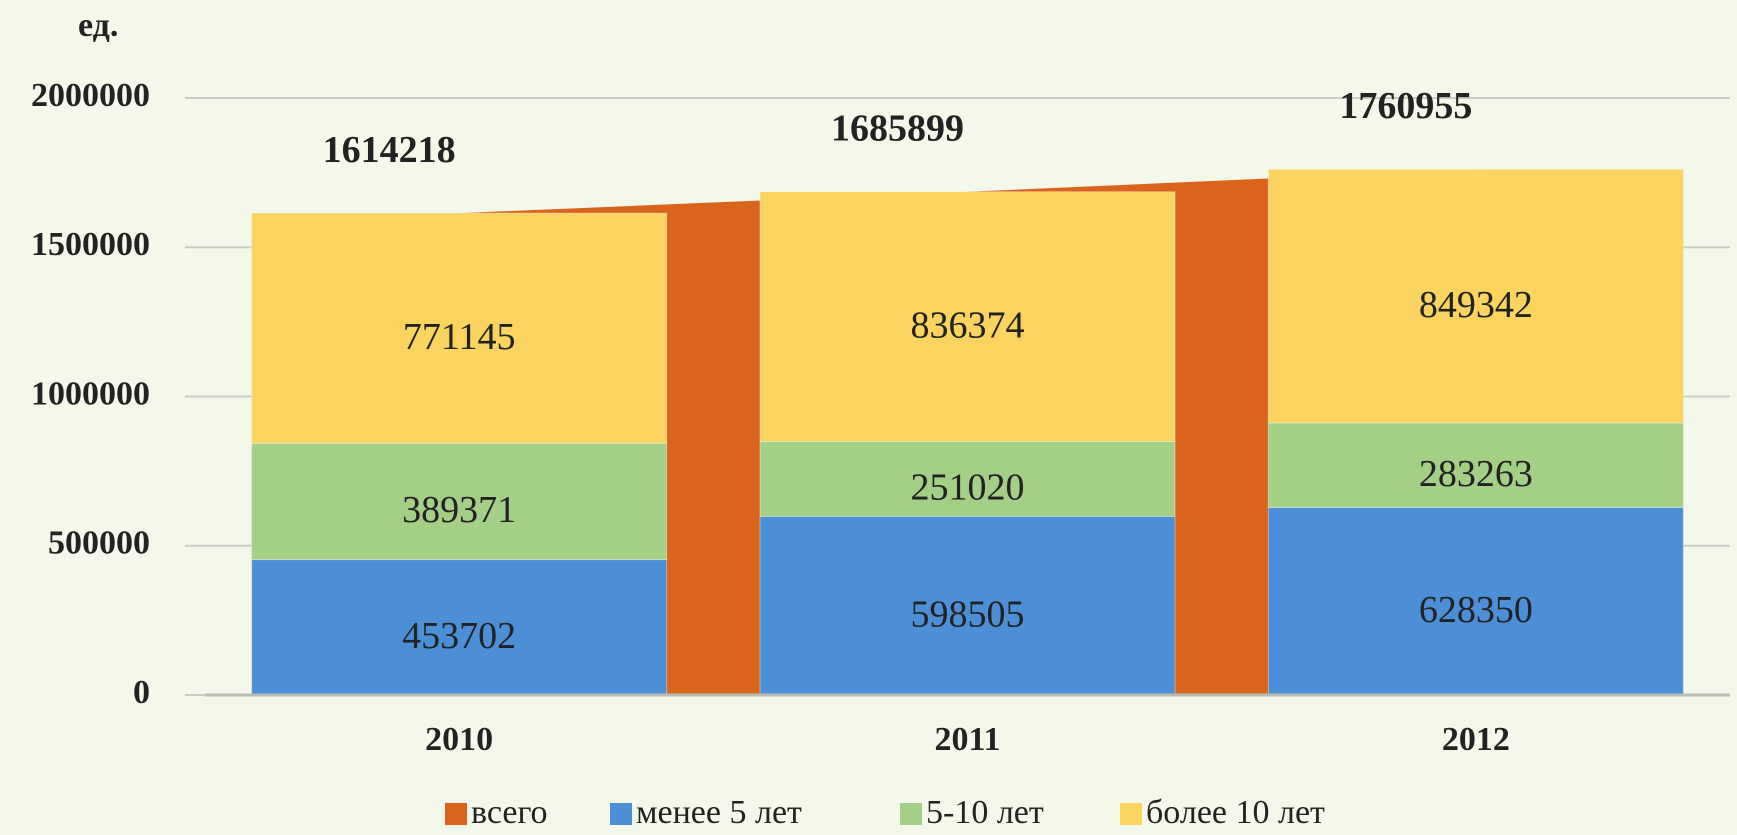  I want to click on data-label: 251020, so click(968, 488).